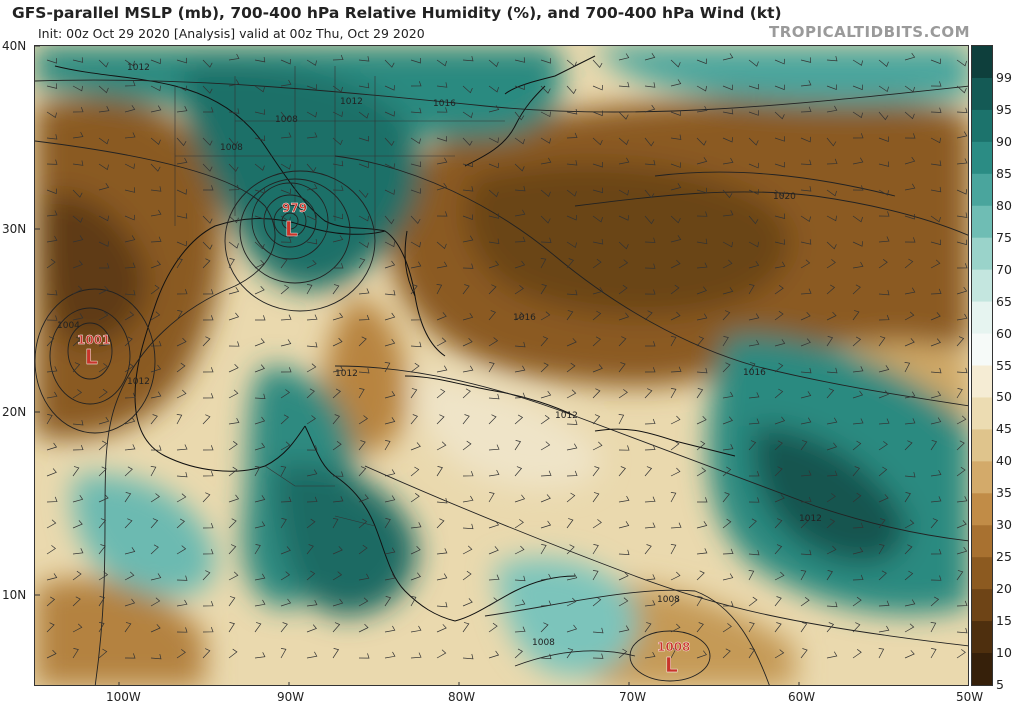 The image size is (1024, 706). I want to click on isobar-label: 1012, so click(351, 102).